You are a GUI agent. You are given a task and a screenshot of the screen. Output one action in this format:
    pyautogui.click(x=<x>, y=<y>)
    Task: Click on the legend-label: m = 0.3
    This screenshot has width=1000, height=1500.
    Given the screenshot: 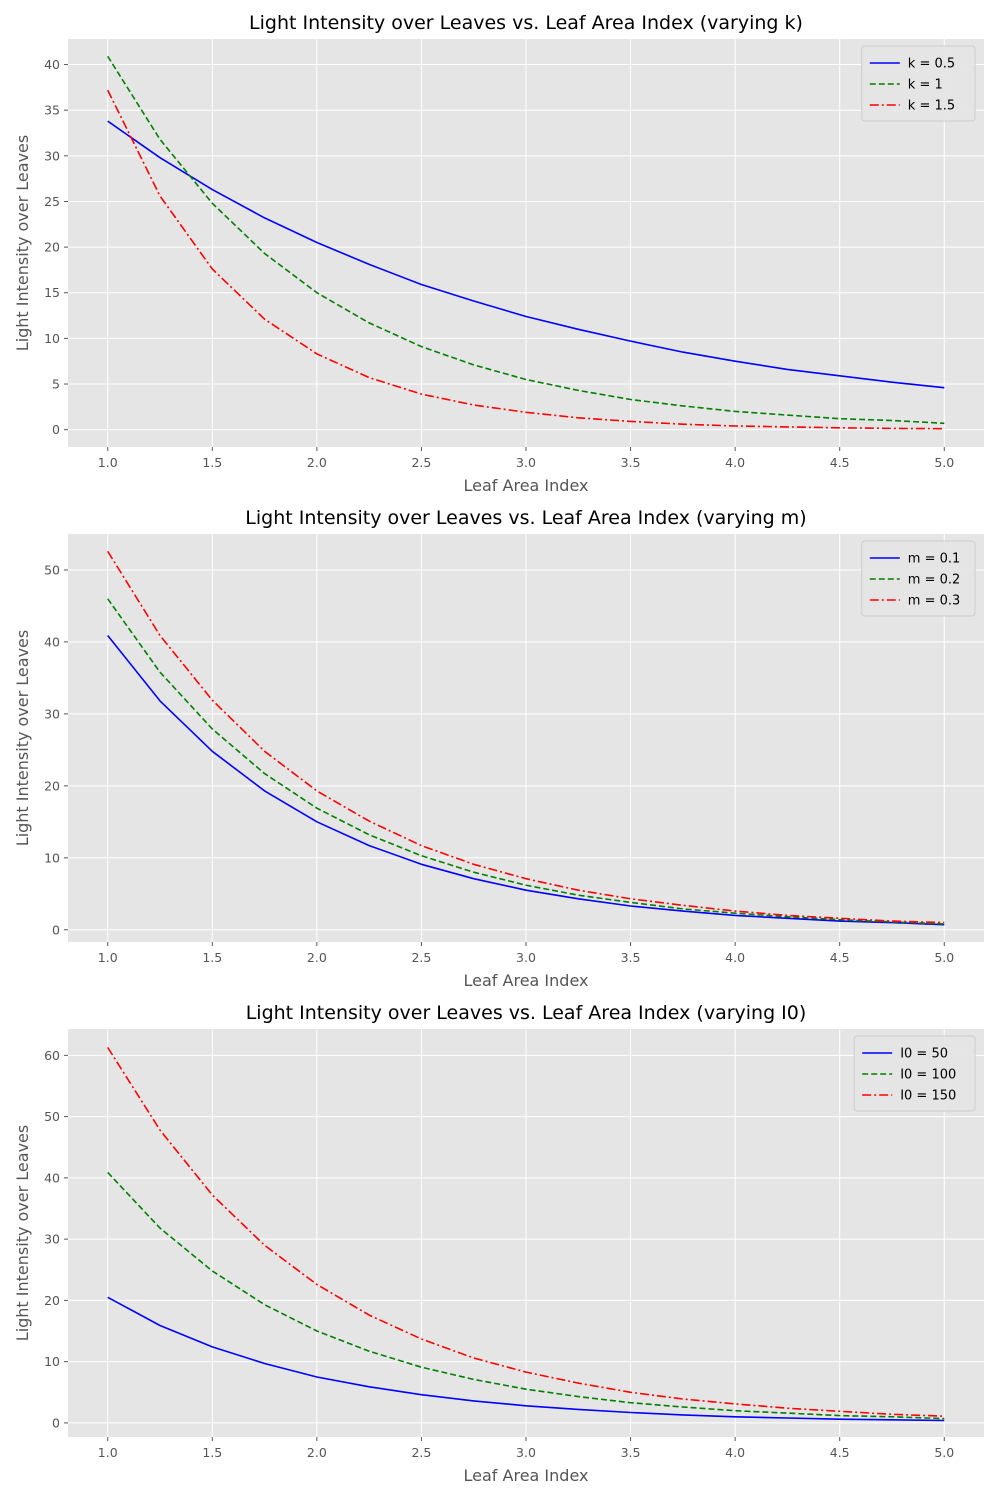 What is the action you would take?
    pyautogui.click(x=934, y=601)
    